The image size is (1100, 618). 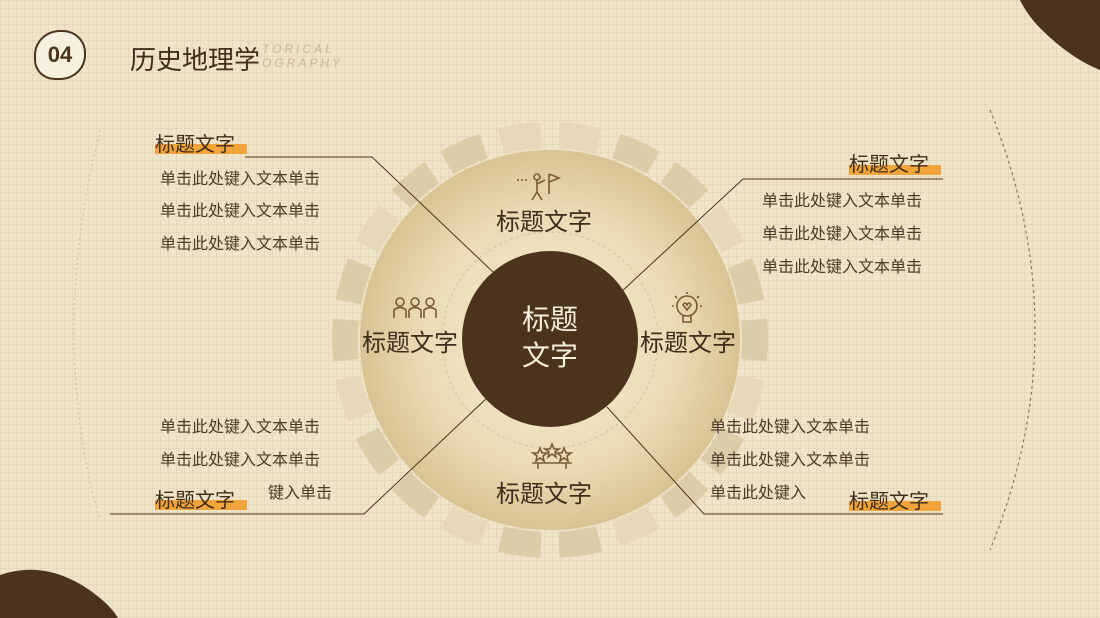 I want to click on callout-text-bottom-left-1: 单击此处键入文本单击, so click(x=240, y=426).